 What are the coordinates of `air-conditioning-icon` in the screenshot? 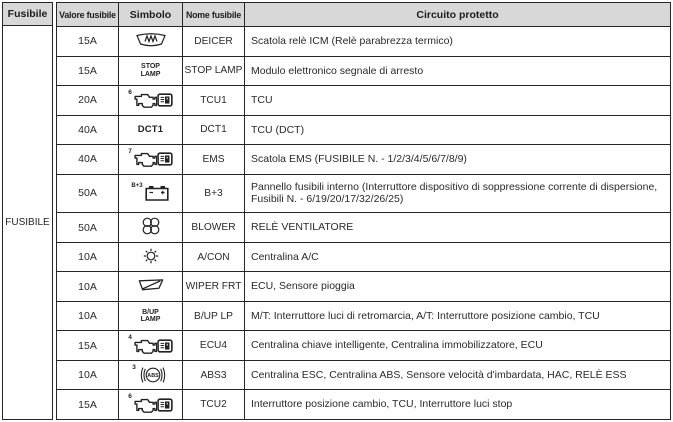 It's located at (151, 256).